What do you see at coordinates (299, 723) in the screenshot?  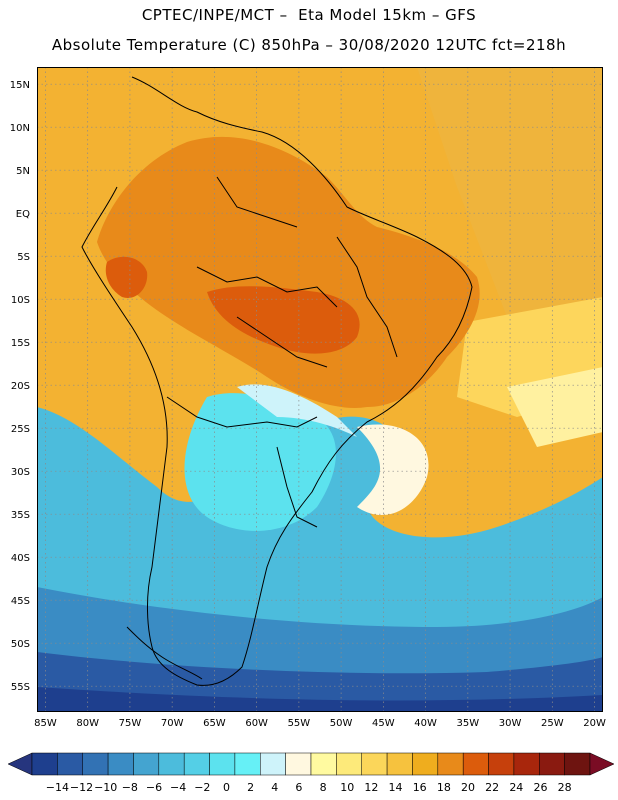 I see `longitude-label: 55W` at bounding box center [299, 723].